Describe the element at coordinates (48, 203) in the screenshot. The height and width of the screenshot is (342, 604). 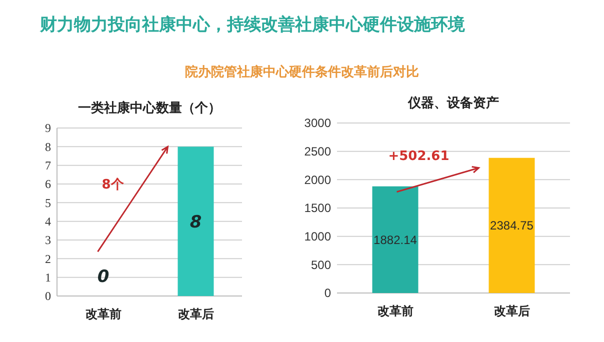
I see `y-tick-label: 5` at that location.